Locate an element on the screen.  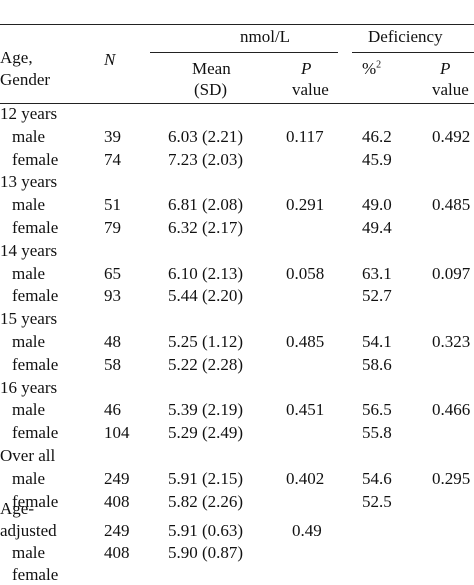
cell-n: 65 is located at coordinates (112, 273).